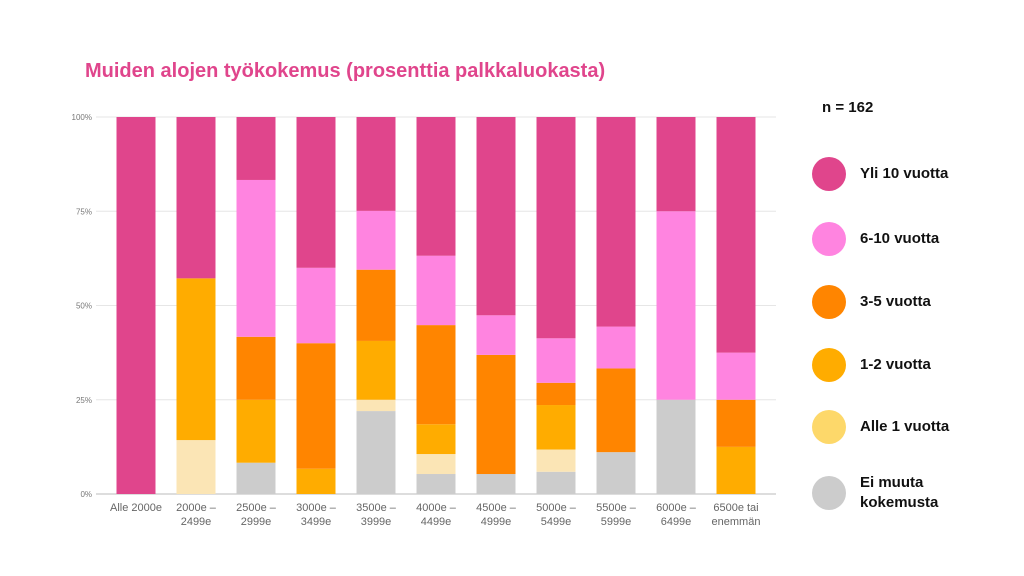 The image size is (1024, 576). I want to click on y-tick-label: 100%, so click(82, 117).